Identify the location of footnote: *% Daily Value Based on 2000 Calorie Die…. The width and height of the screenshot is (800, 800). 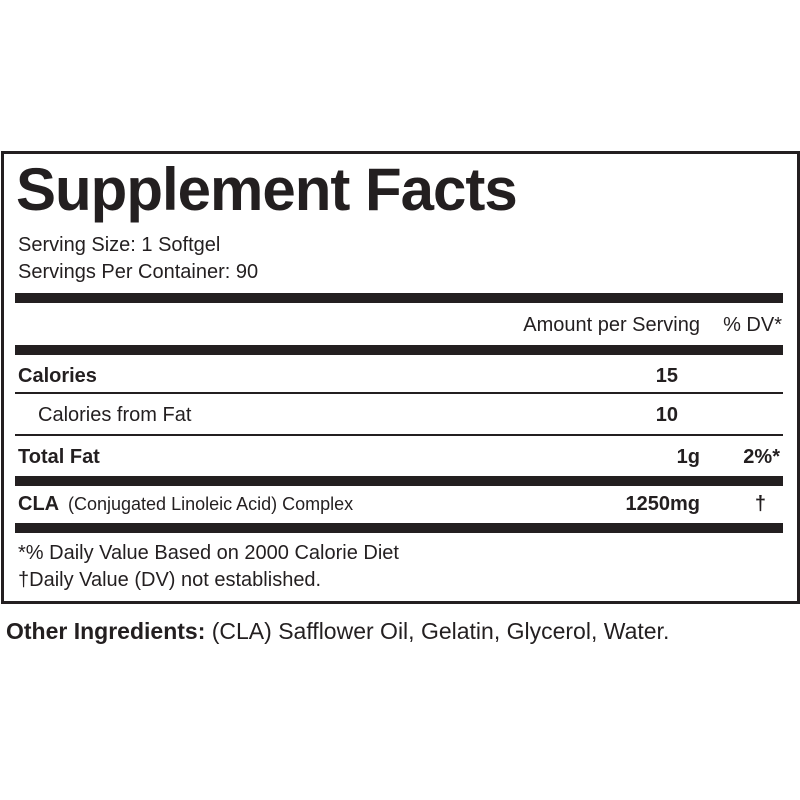
(208, 553).